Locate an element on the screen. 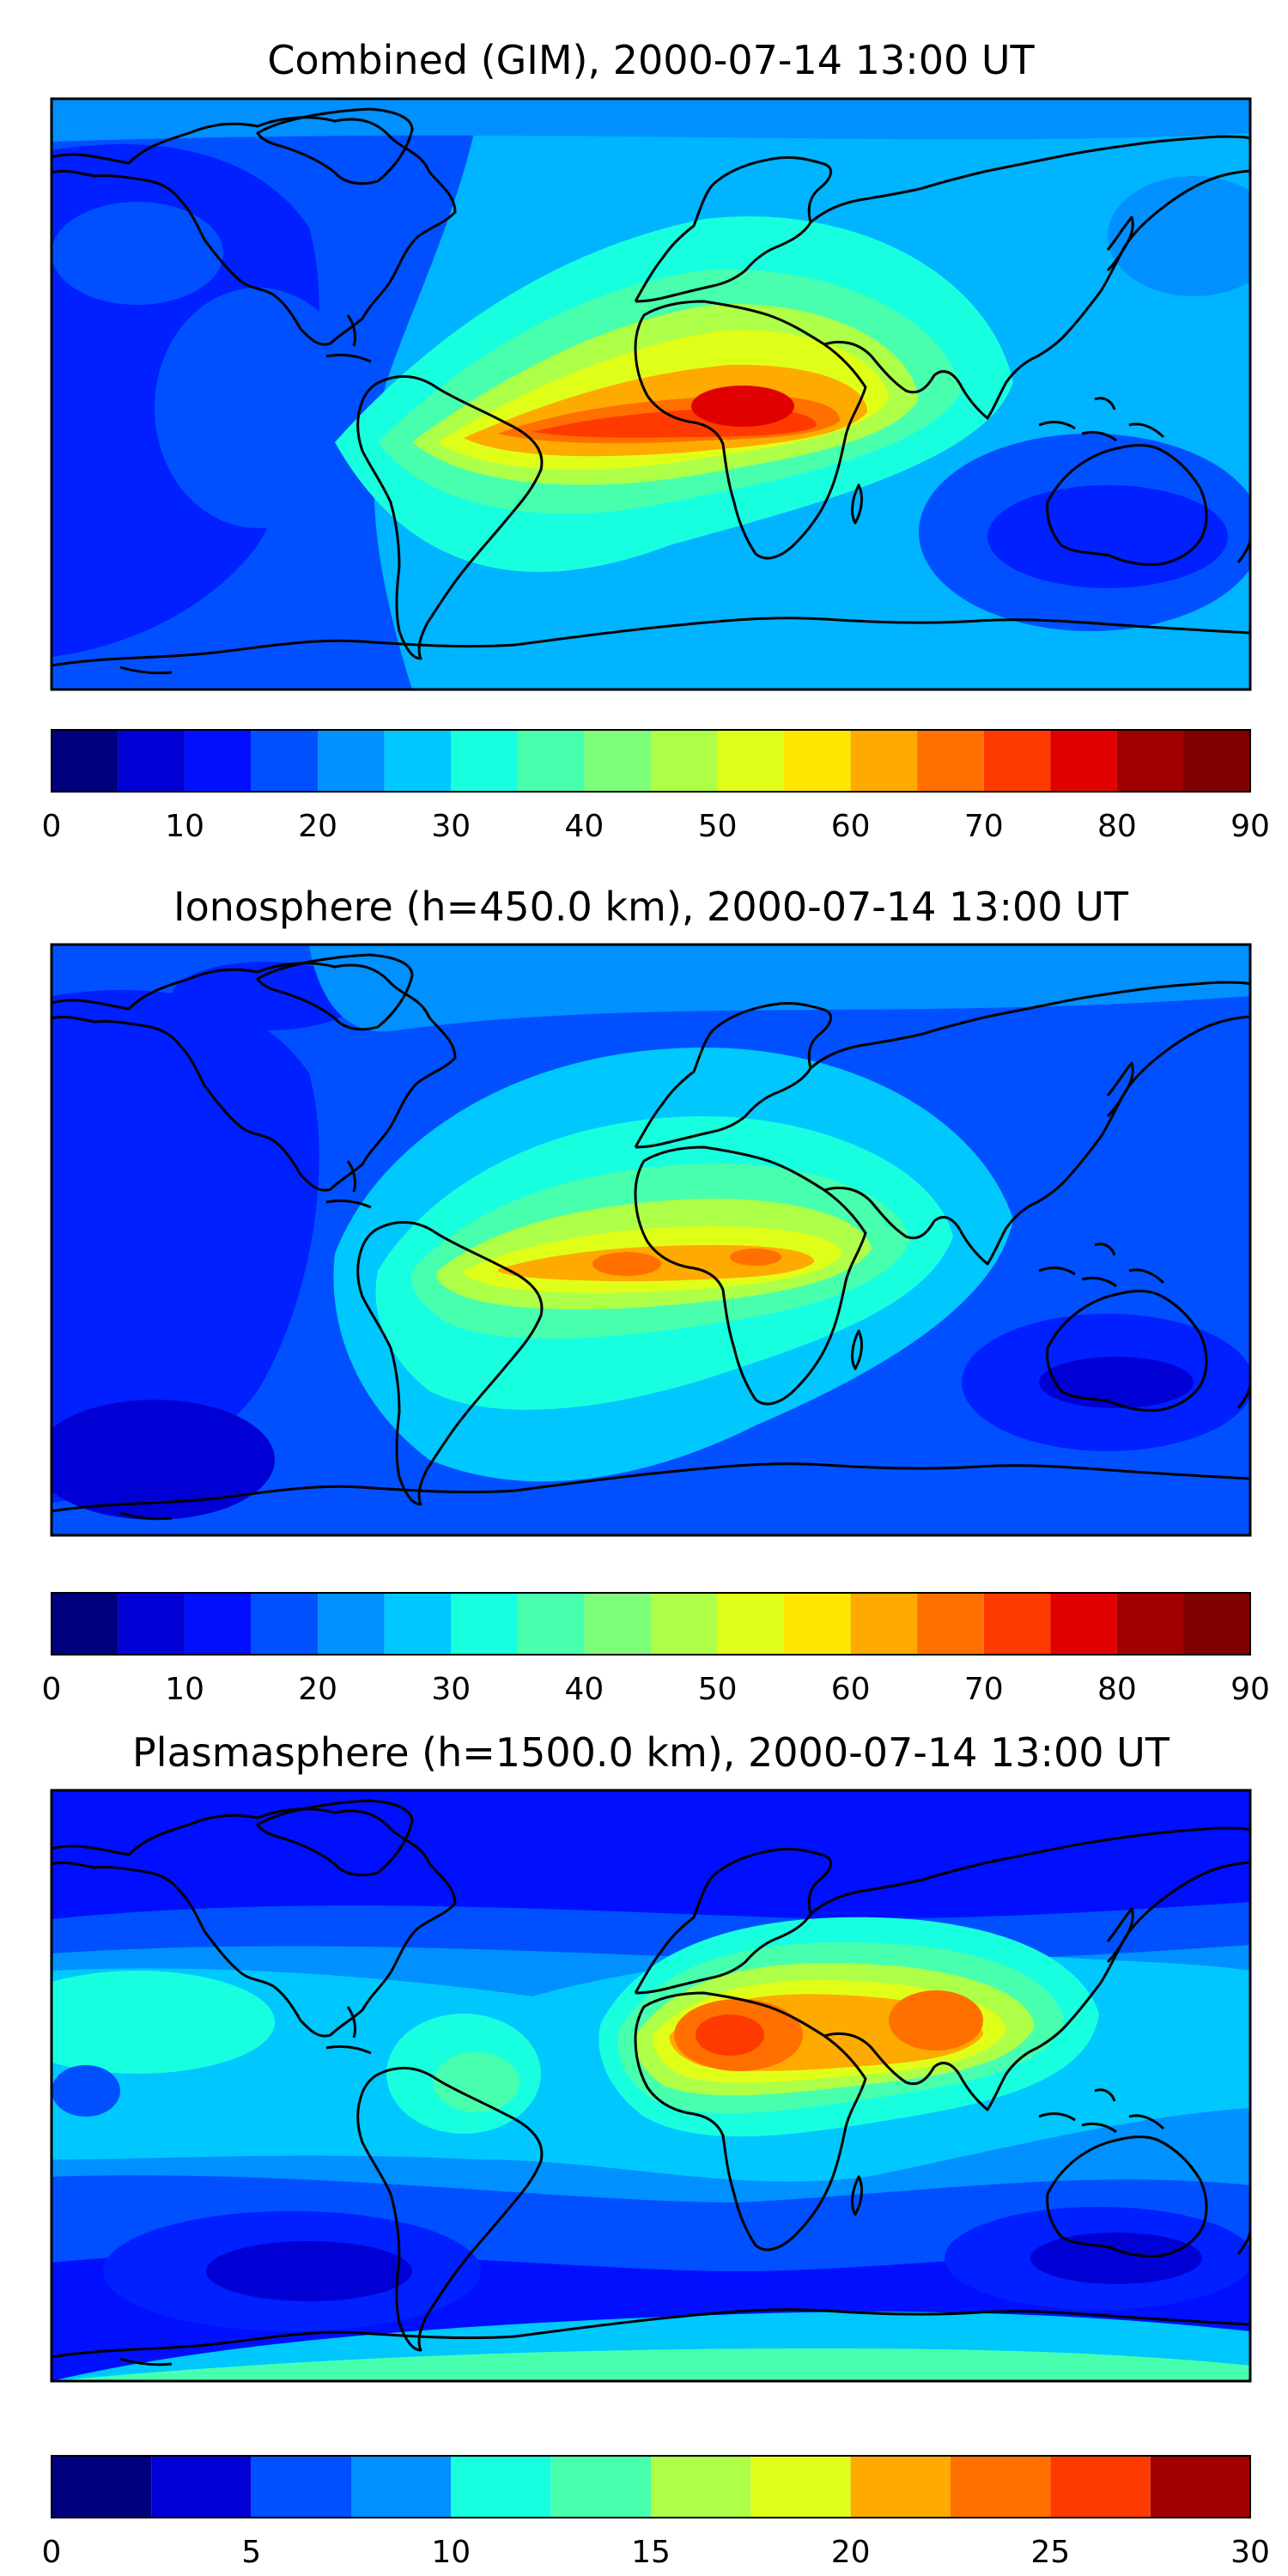 The height and width of the screenshot is (2576, 1288). tick-label: 5 is located at coordinates (251, 2552).